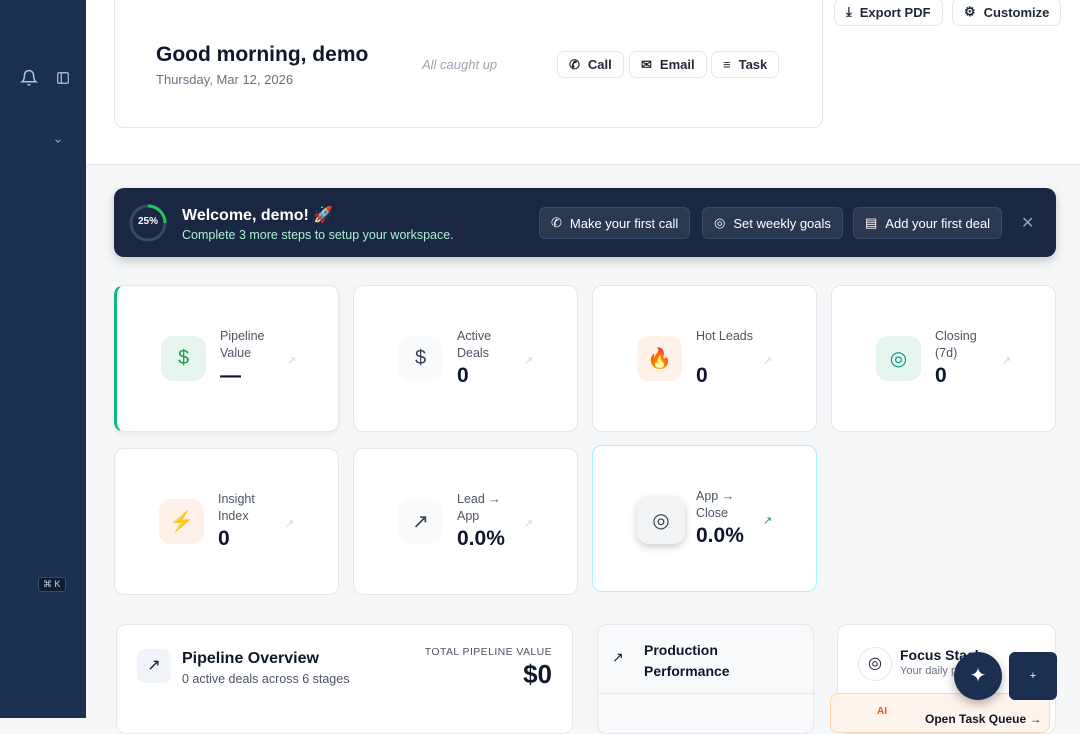 The height and width of the screenshot is (734, 1080). Describe the element at coordinates (849, 11) in the screenshot. I see `icon: ⤓` at that location.